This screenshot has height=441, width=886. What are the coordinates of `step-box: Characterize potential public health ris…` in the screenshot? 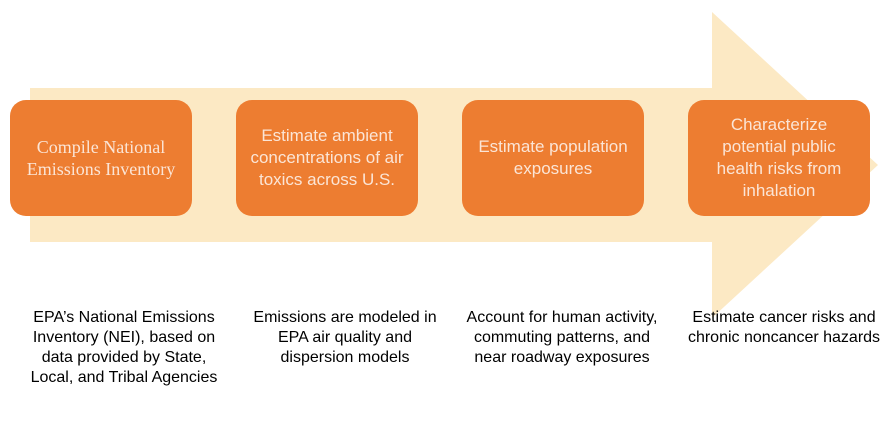 It's located at (779, 158).